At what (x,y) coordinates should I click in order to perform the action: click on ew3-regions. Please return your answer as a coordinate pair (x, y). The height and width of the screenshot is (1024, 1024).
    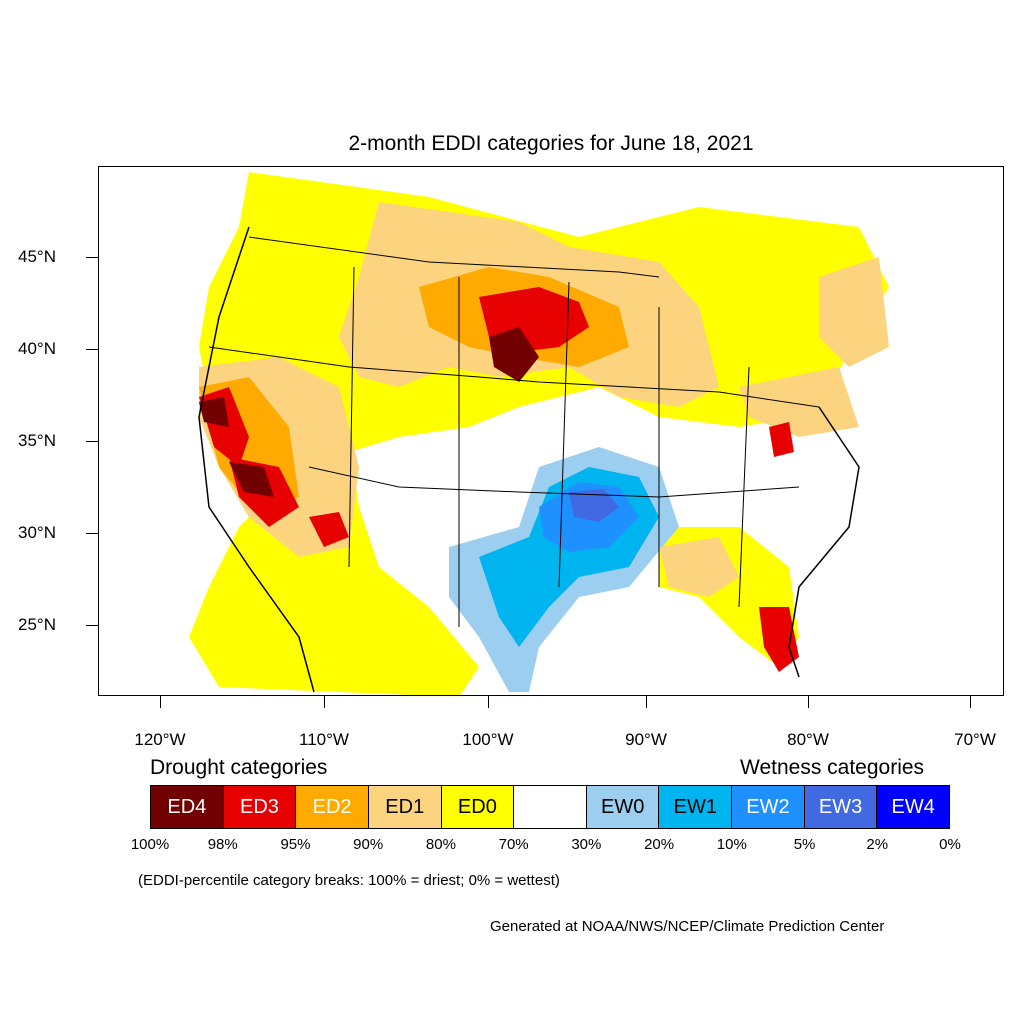
    Looking at the image, I should click on (594, 505).